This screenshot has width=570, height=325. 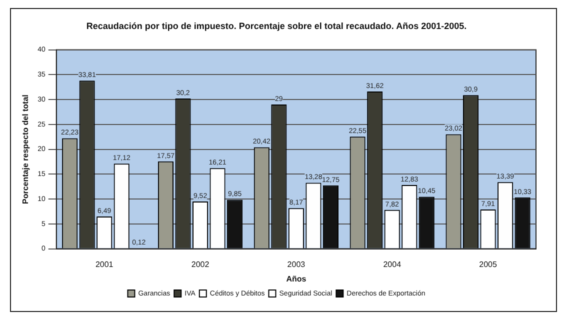 I want to click on x-axis-title: Años, so click(x=296, y=279).